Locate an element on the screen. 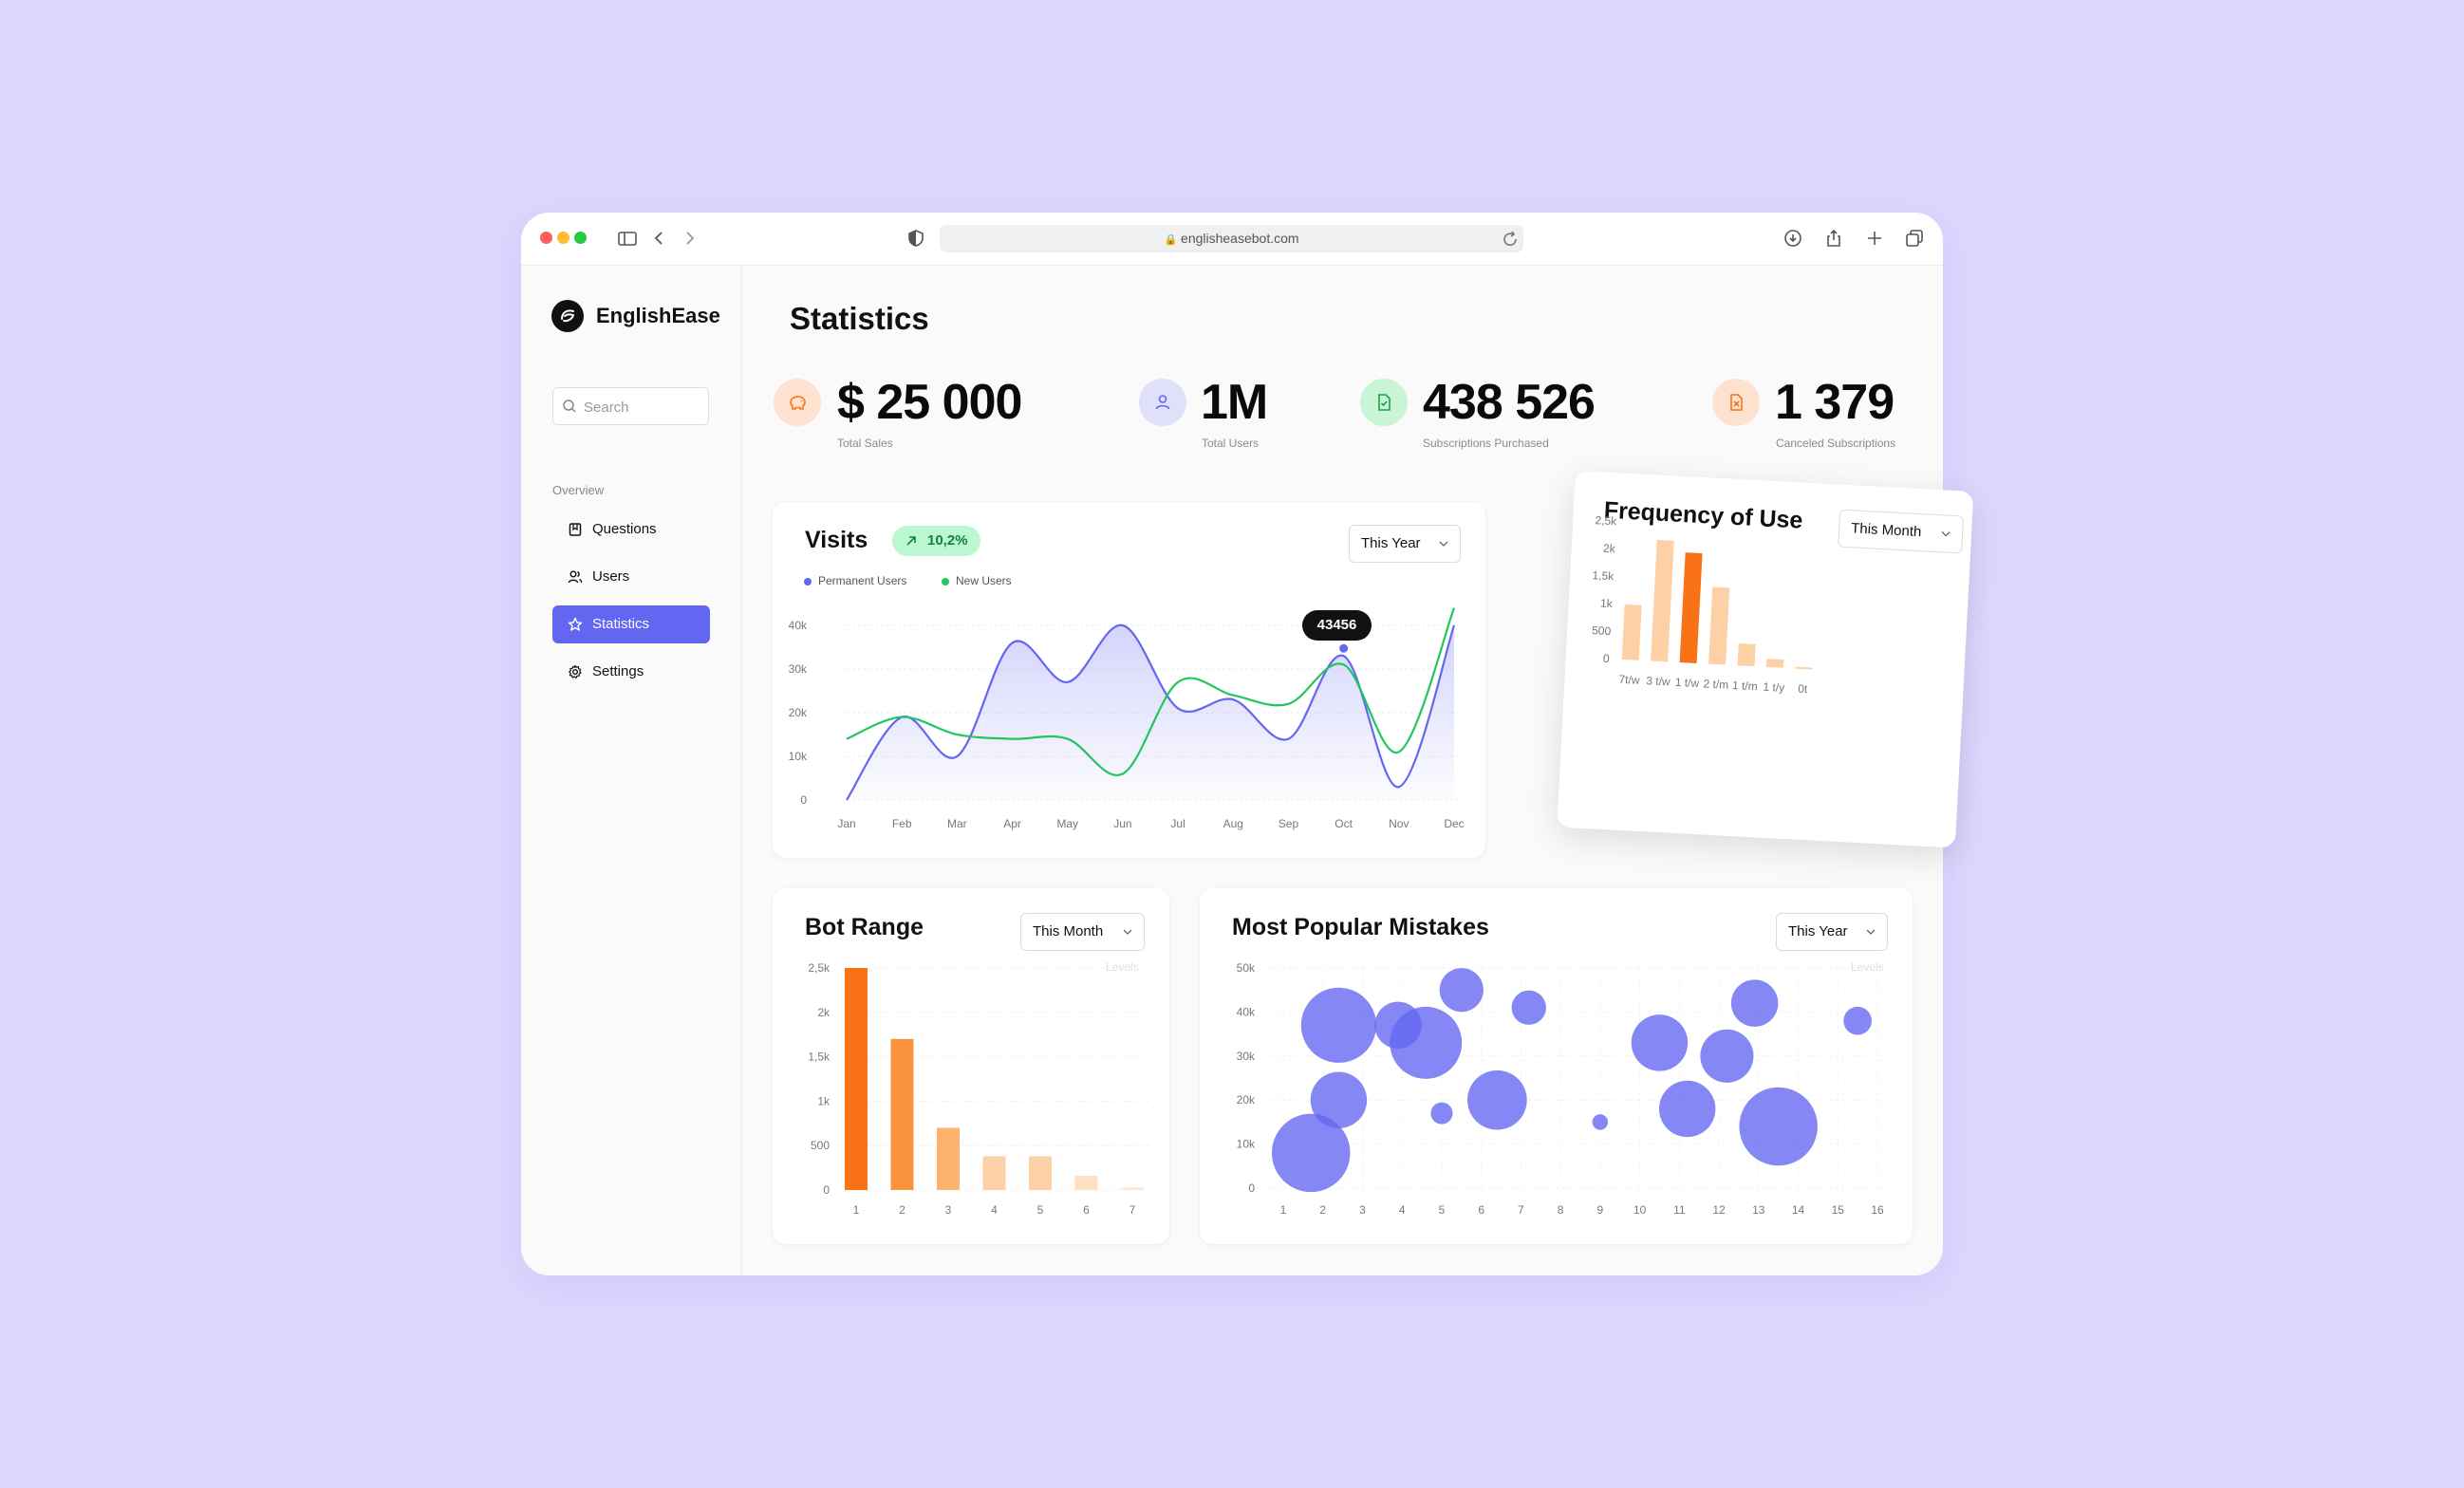 The width and height of the screenshot is (2464, 1488). sidebar-item-users: Users is located at coordinates (631, 577).